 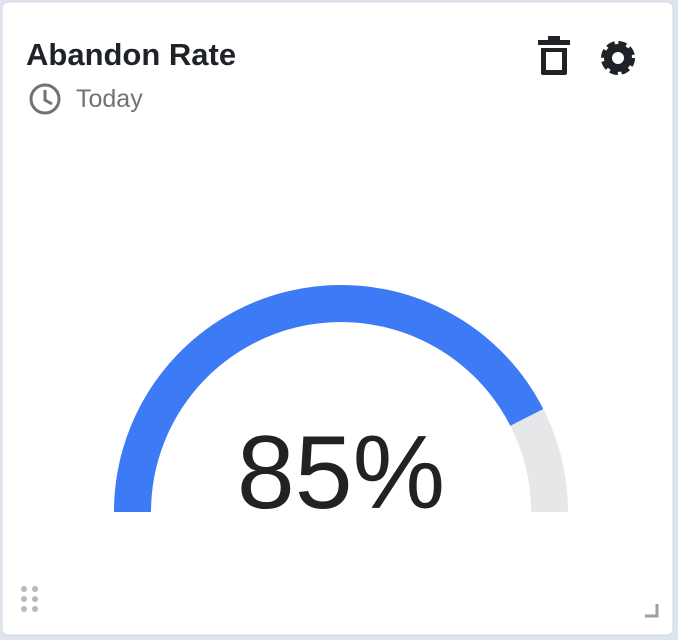 I want to click on drag-handle, so click(x=29, y=599).